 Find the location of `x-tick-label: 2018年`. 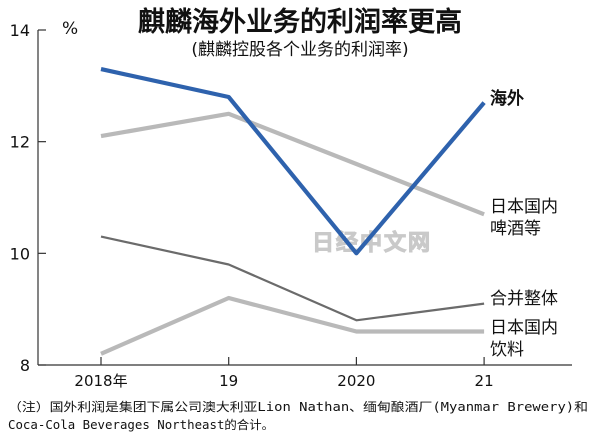

x-tick-label: 2018年 is located at coordinates (100, 381).